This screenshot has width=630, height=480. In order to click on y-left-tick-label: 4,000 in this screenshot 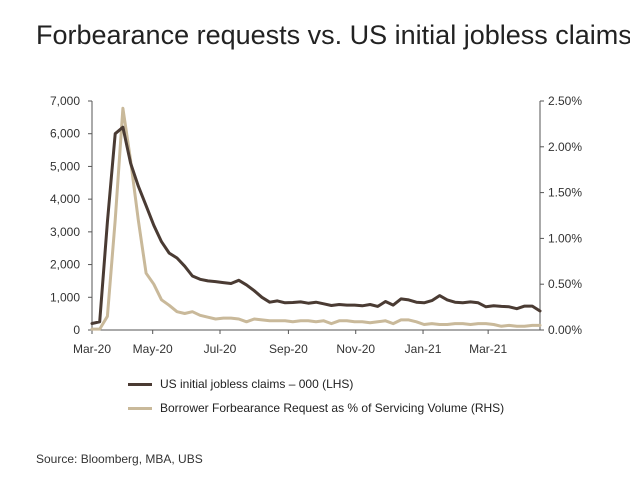, I will do `click(65, 199)`.